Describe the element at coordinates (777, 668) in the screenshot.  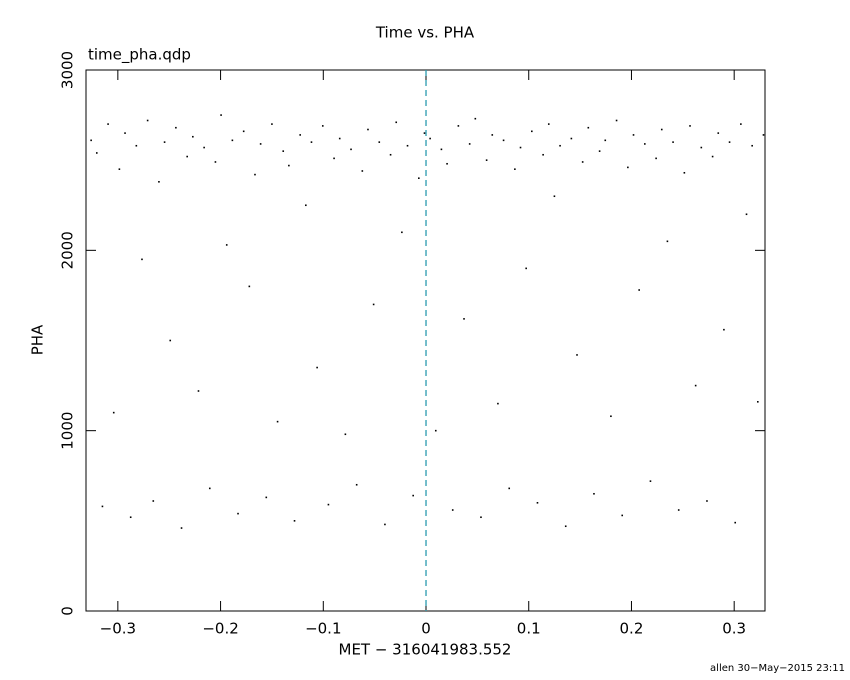
I see `footer: allen 30−May−2015 23:11` at that location.